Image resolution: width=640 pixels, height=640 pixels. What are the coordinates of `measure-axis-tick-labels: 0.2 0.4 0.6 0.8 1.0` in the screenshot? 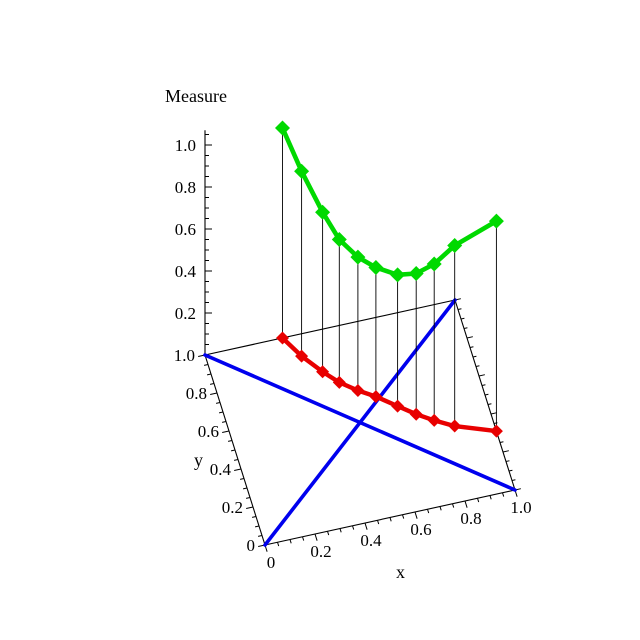 It's located at (186, 229).